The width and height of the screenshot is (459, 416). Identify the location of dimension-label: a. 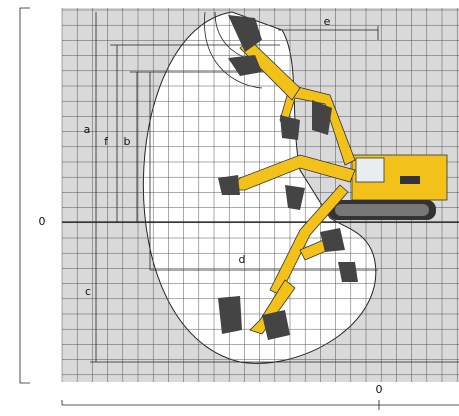
(87, 129).